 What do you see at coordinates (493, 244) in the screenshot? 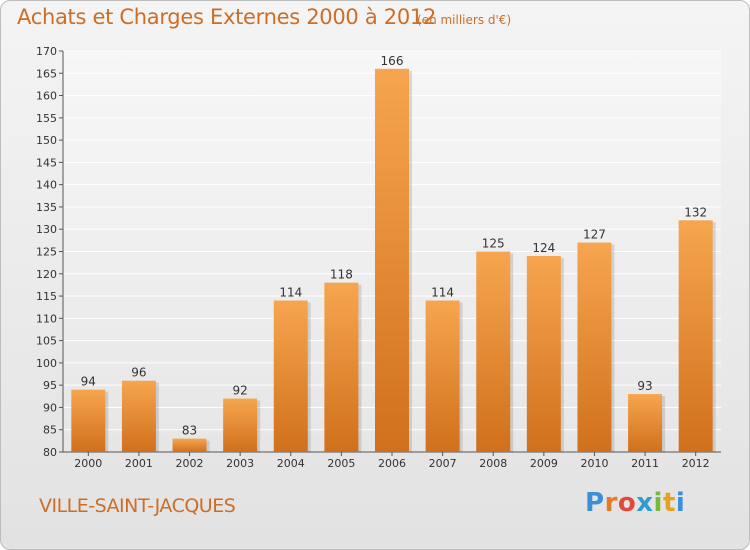
I see `bar-value-label: 125` at bounding box center [493, 244].